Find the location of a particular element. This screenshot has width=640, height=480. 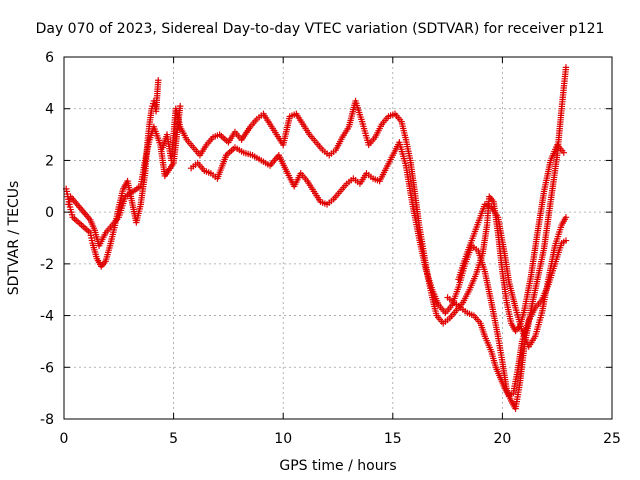

y-tick-label: -4 is located at coordinates (47, 317).